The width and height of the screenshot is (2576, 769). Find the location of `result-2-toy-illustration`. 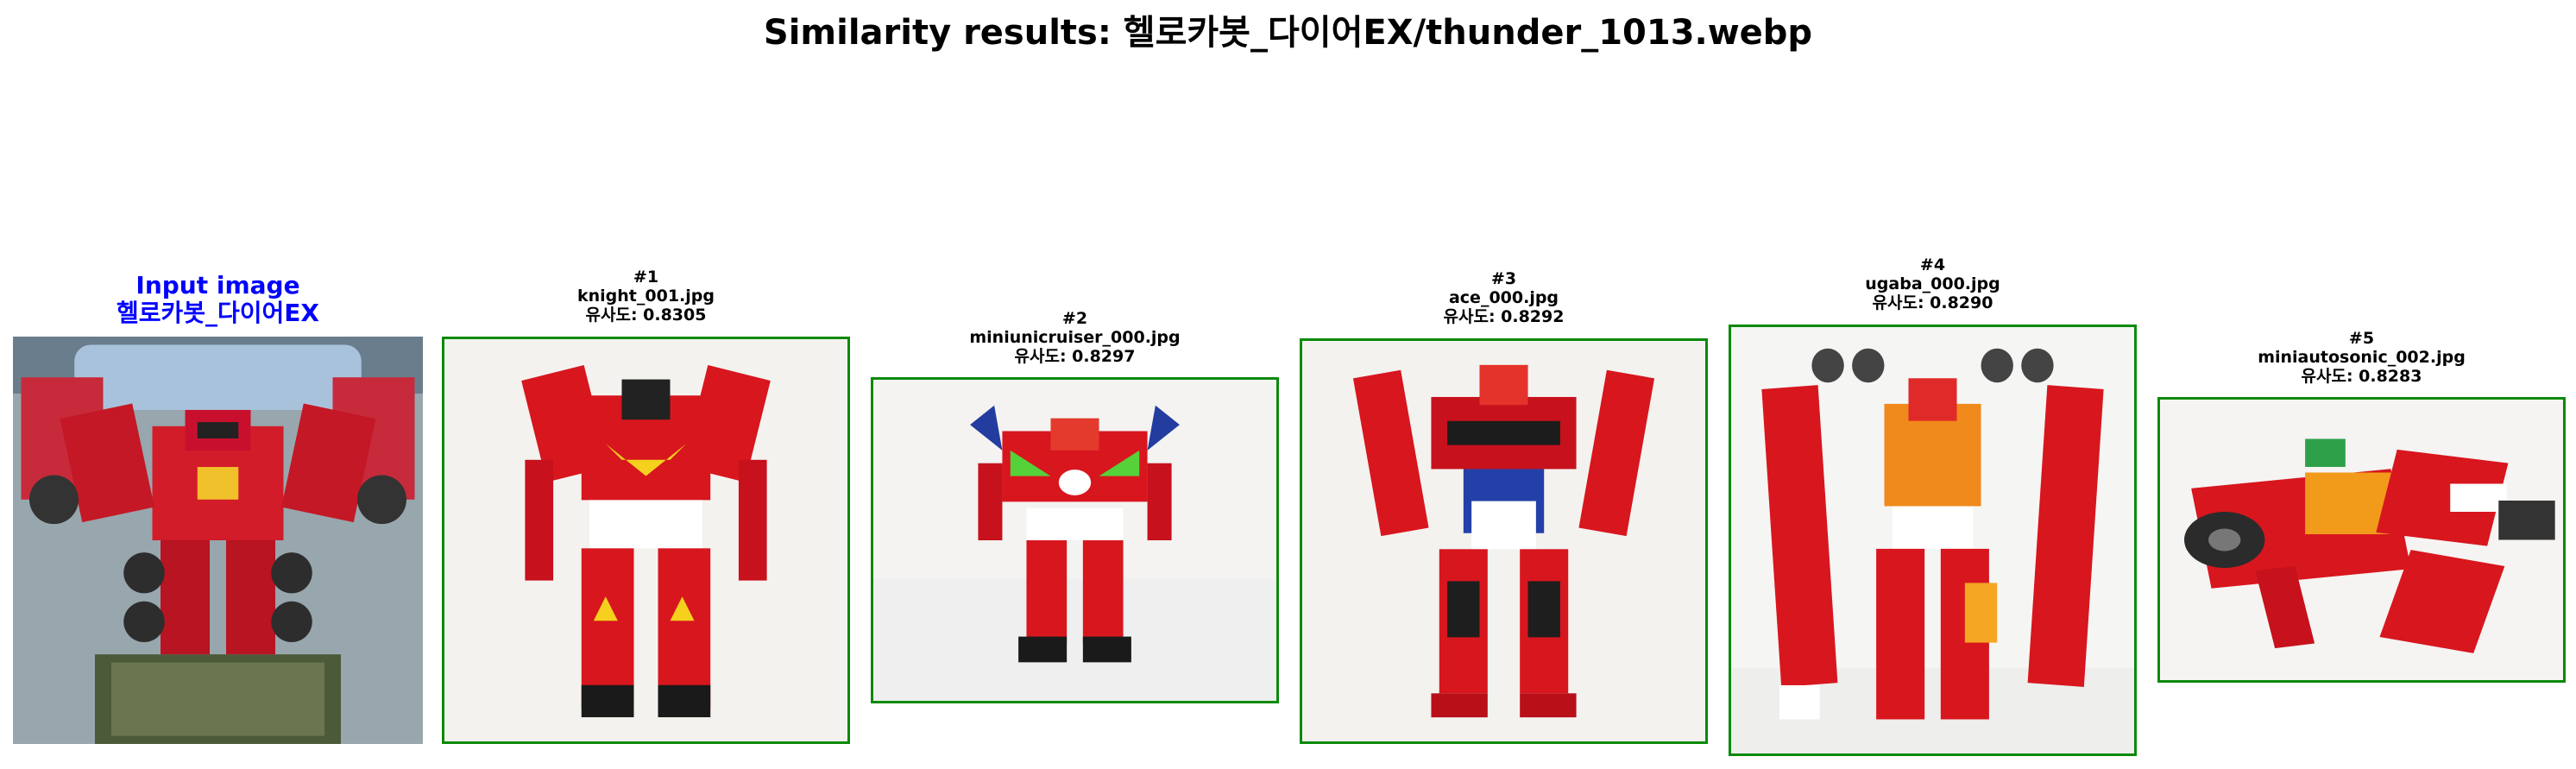

result-2-toy-illustration is located at coordinates (1074, 540).